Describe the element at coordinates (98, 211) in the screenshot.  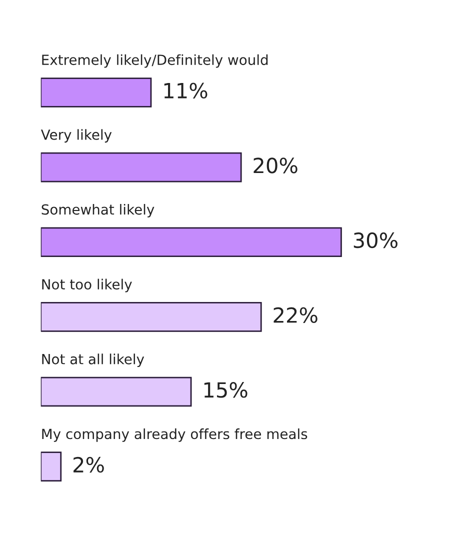
I see `y-tick-label: Somewhat likely` at that location.